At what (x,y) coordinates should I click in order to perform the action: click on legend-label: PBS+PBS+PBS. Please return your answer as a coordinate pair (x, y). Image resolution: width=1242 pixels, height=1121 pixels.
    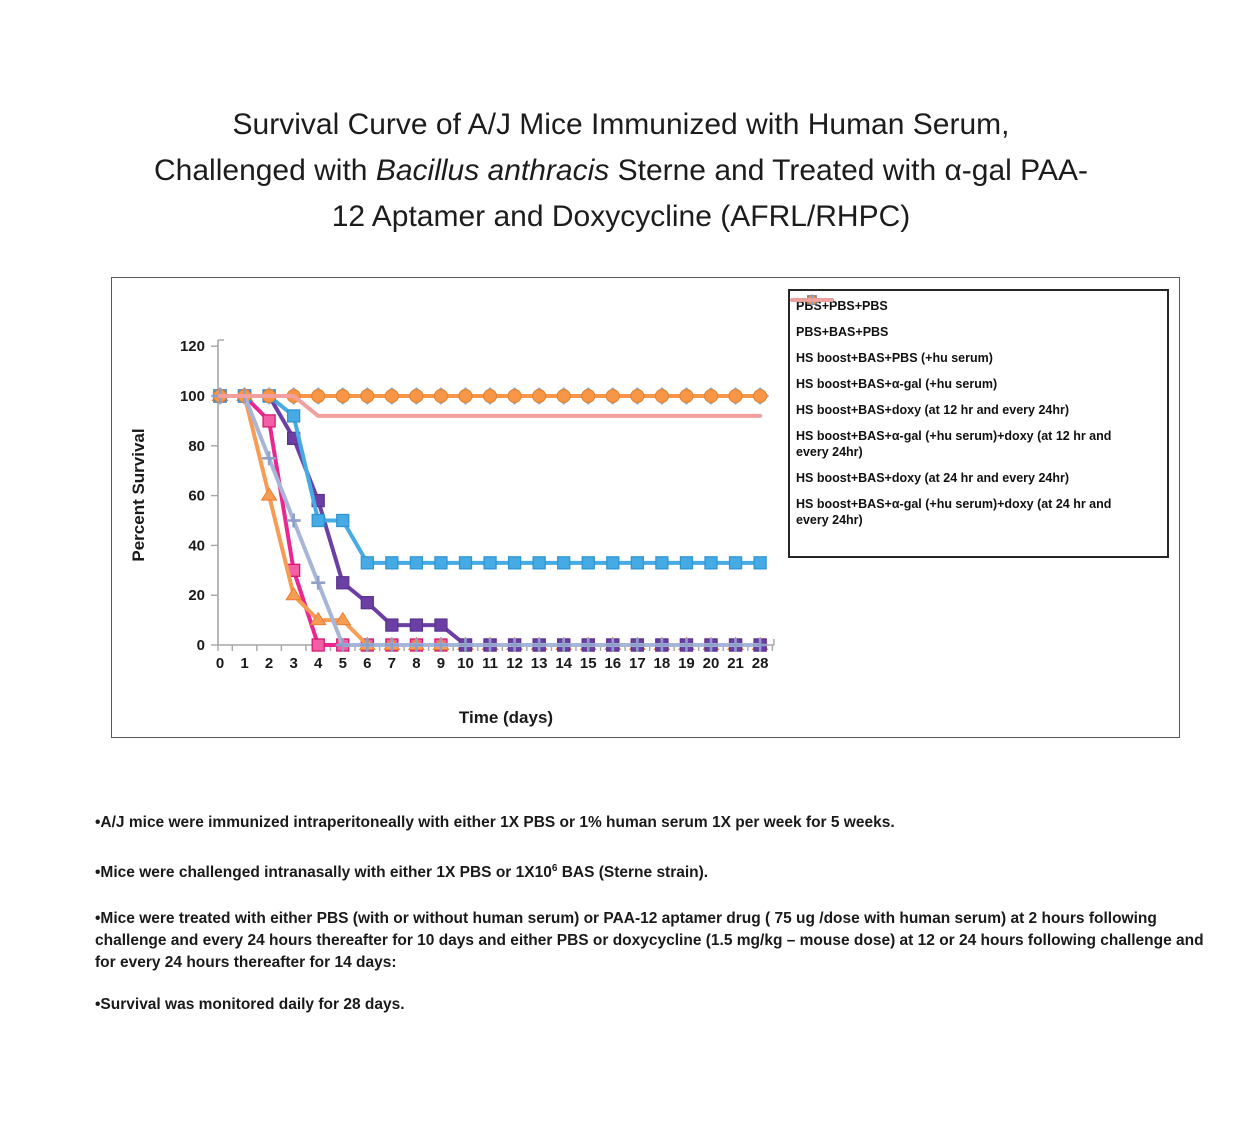
    Looking at the image, I should click on (842, 306).